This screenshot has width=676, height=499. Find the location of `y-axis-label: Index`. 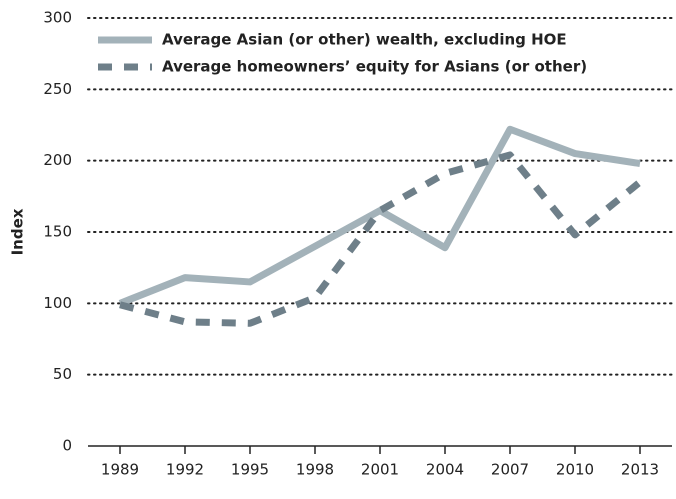

y-axis-label: Index is located at coordinates (18, 231).